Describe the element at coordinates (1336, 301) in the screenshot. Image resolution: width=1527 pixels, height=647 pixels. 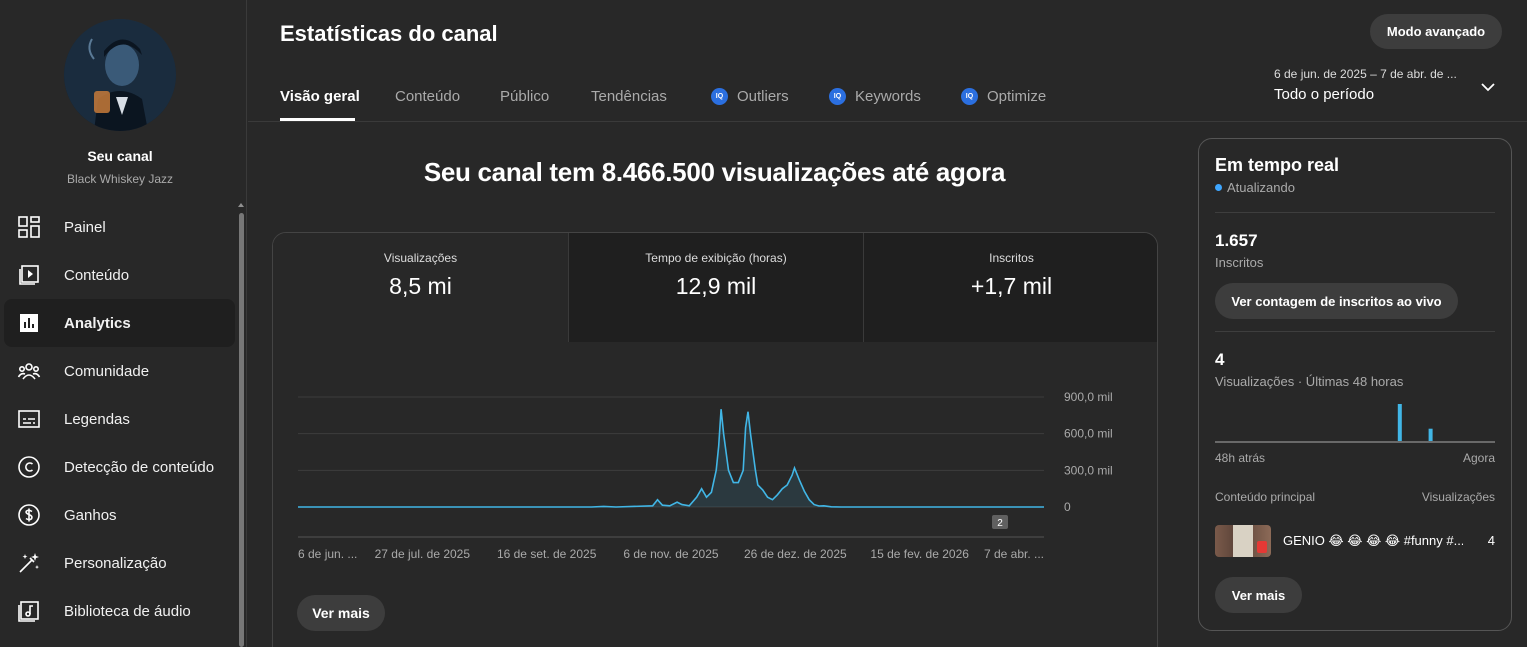
I see `live-subscriber-count-button: Ver contagem de inscritos ao vivo` at that location.